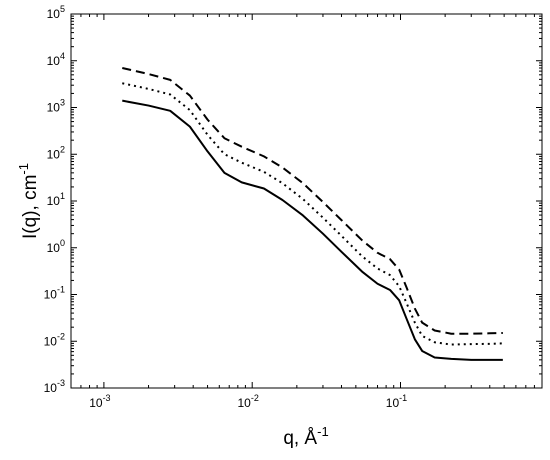 This screenshot has height=460, width=550. I want to click on y-tick-label: 10⁴, so click(56, 59).